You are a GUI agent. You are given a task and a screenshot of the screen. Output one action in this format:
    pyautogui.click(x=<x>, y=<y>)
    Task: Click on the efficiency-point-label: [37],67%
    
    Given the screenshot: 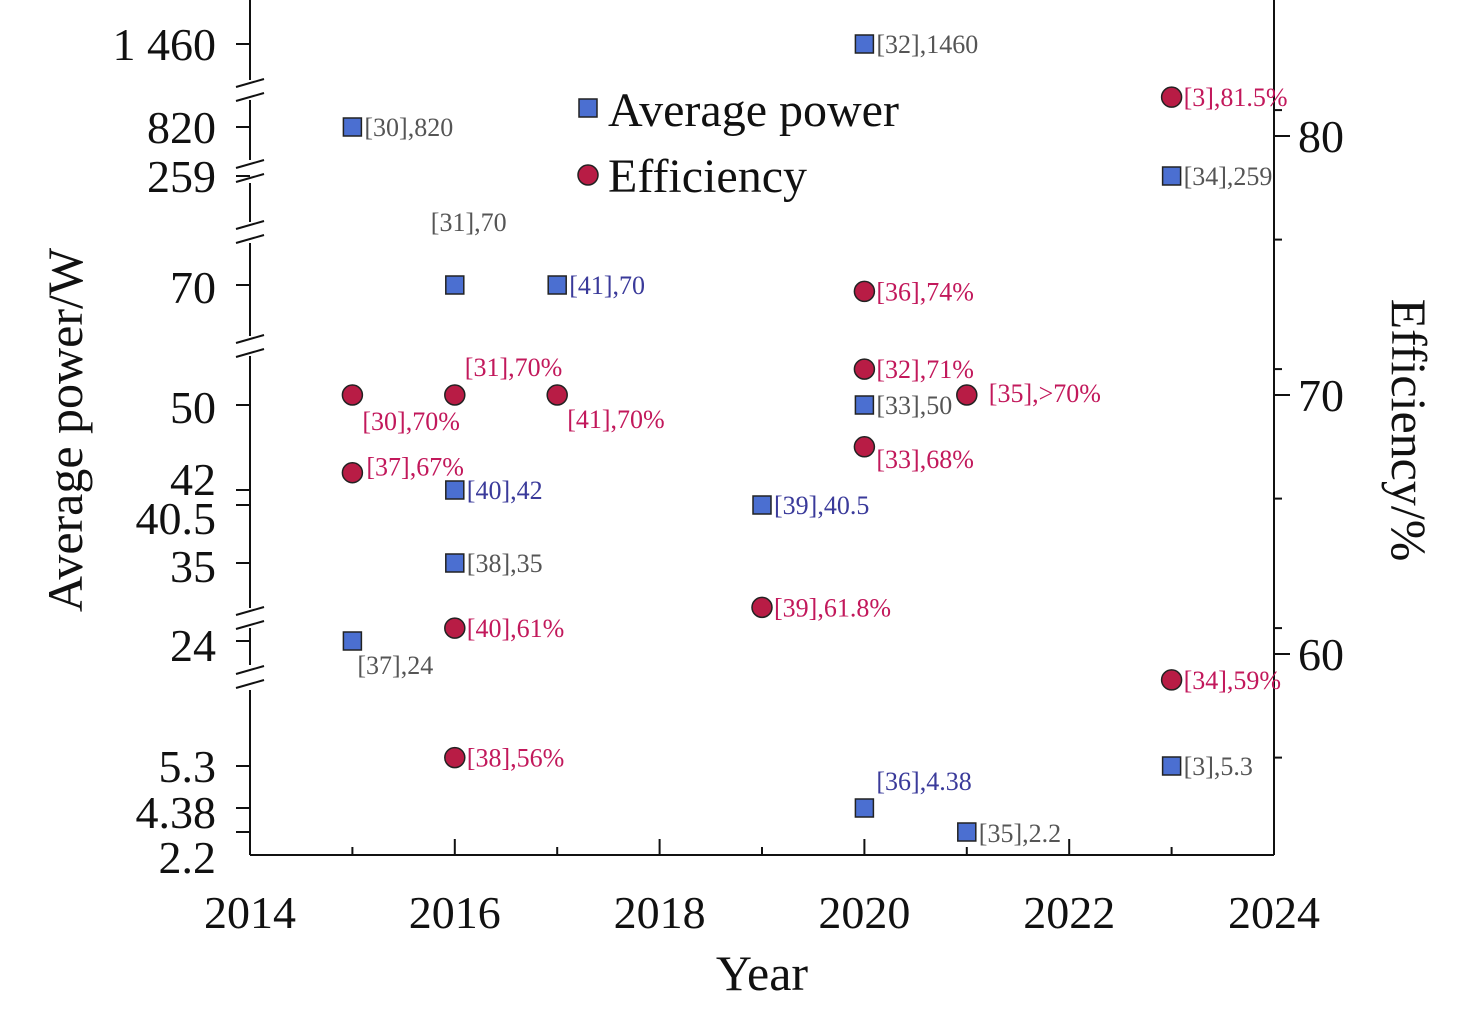 What is the action you would take?
    pyautogui.click(x=414, y=467)
    